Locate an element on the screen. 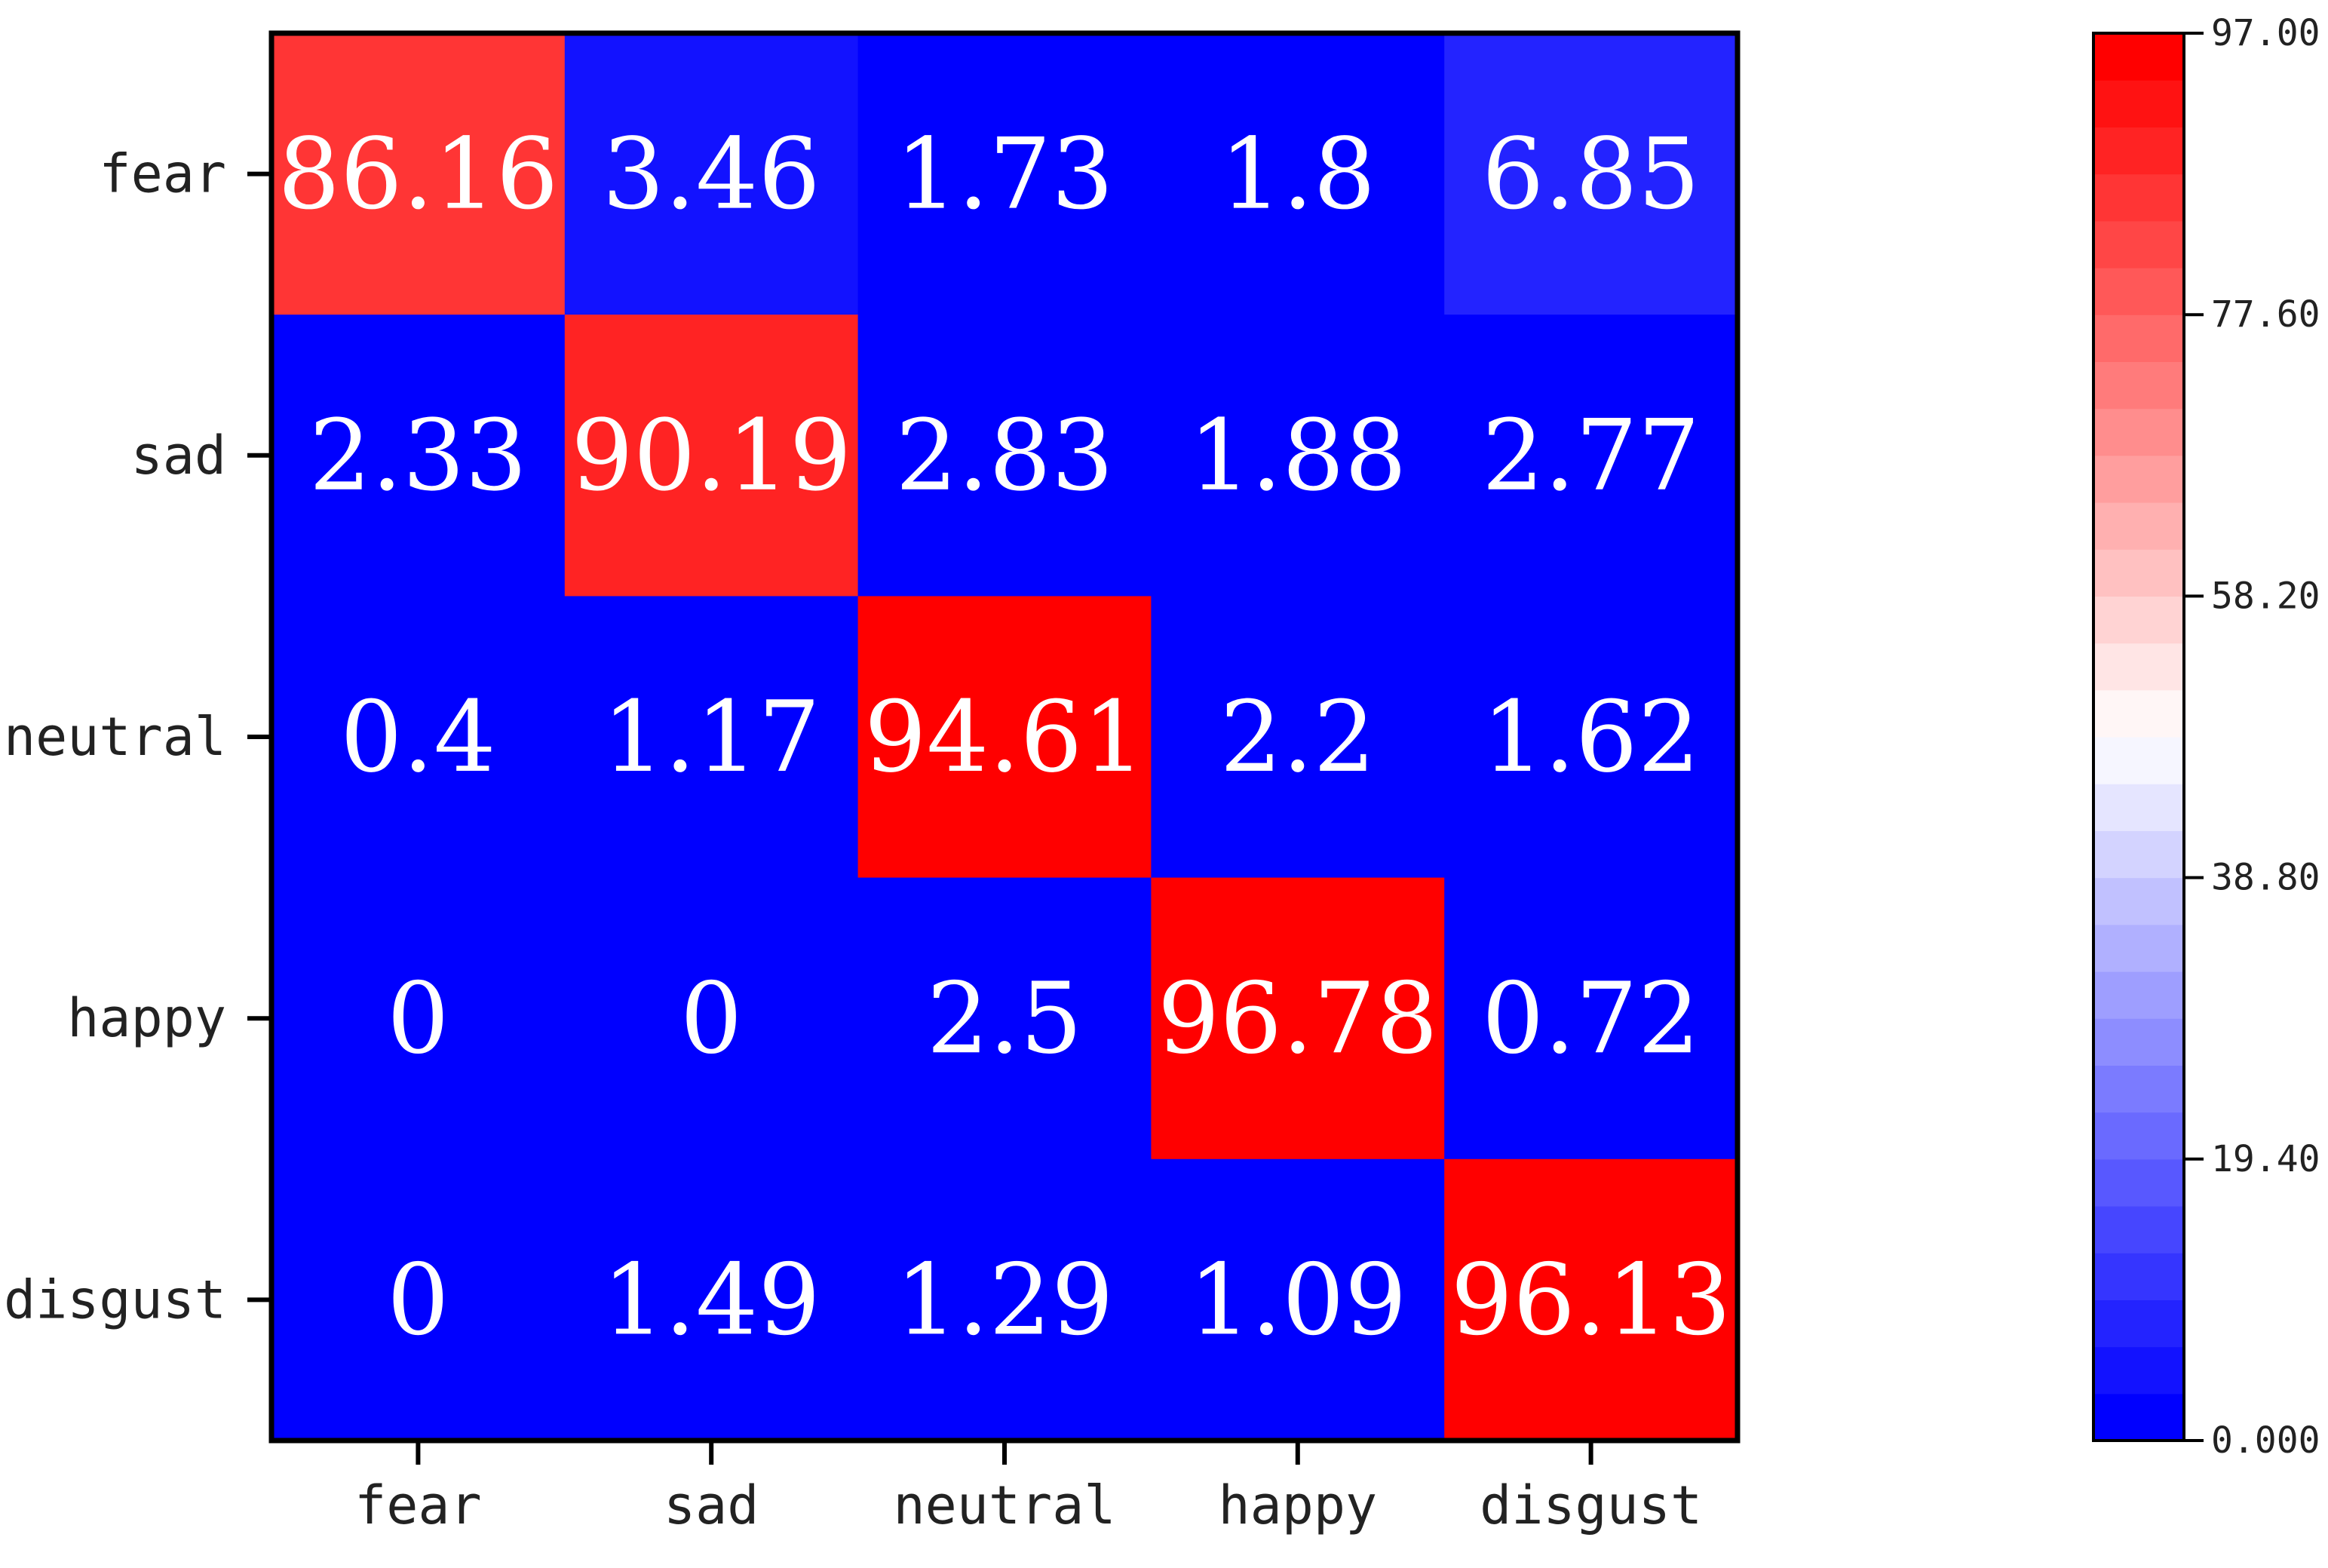 The height and width of the screenshot is (1568, 2328). cell-value-label: 1.62 is located at coordinates (1591, 737).